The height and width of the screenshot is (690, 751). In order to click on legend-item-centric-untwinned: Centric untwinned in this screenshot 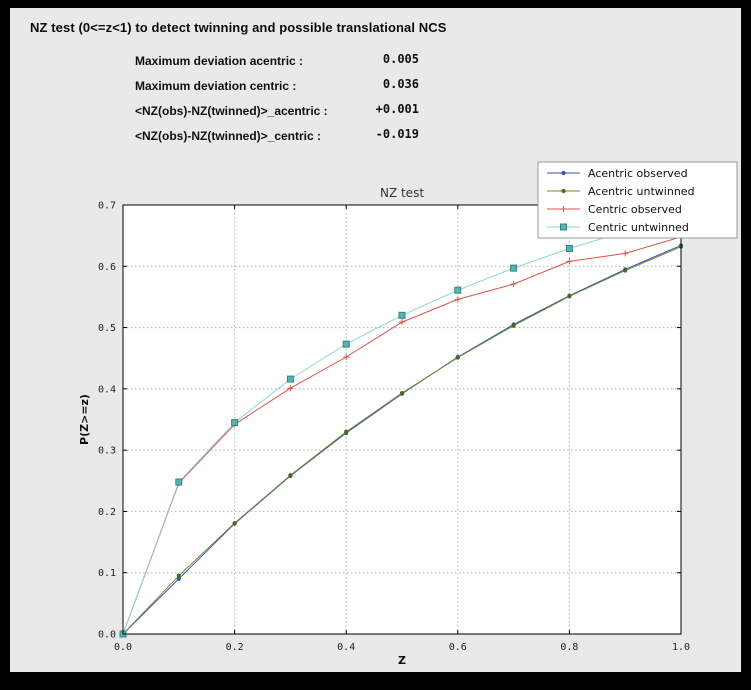, I will do `click(618, 227)`.